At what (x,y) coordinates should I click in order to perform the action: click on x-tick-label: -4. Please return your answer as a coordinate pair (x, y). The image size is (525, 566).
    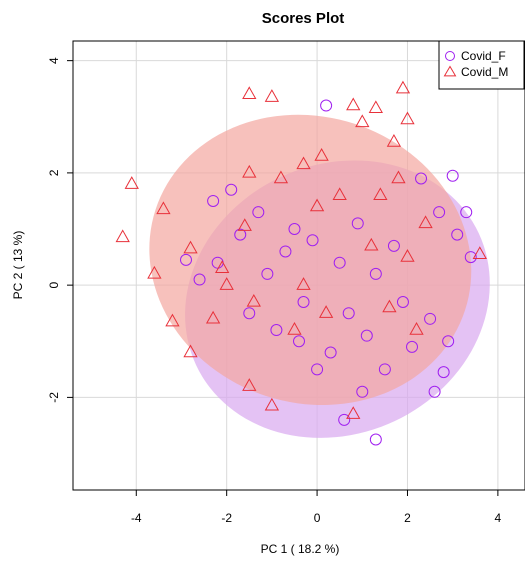
    Looking at the image, I should click on (136, 518).